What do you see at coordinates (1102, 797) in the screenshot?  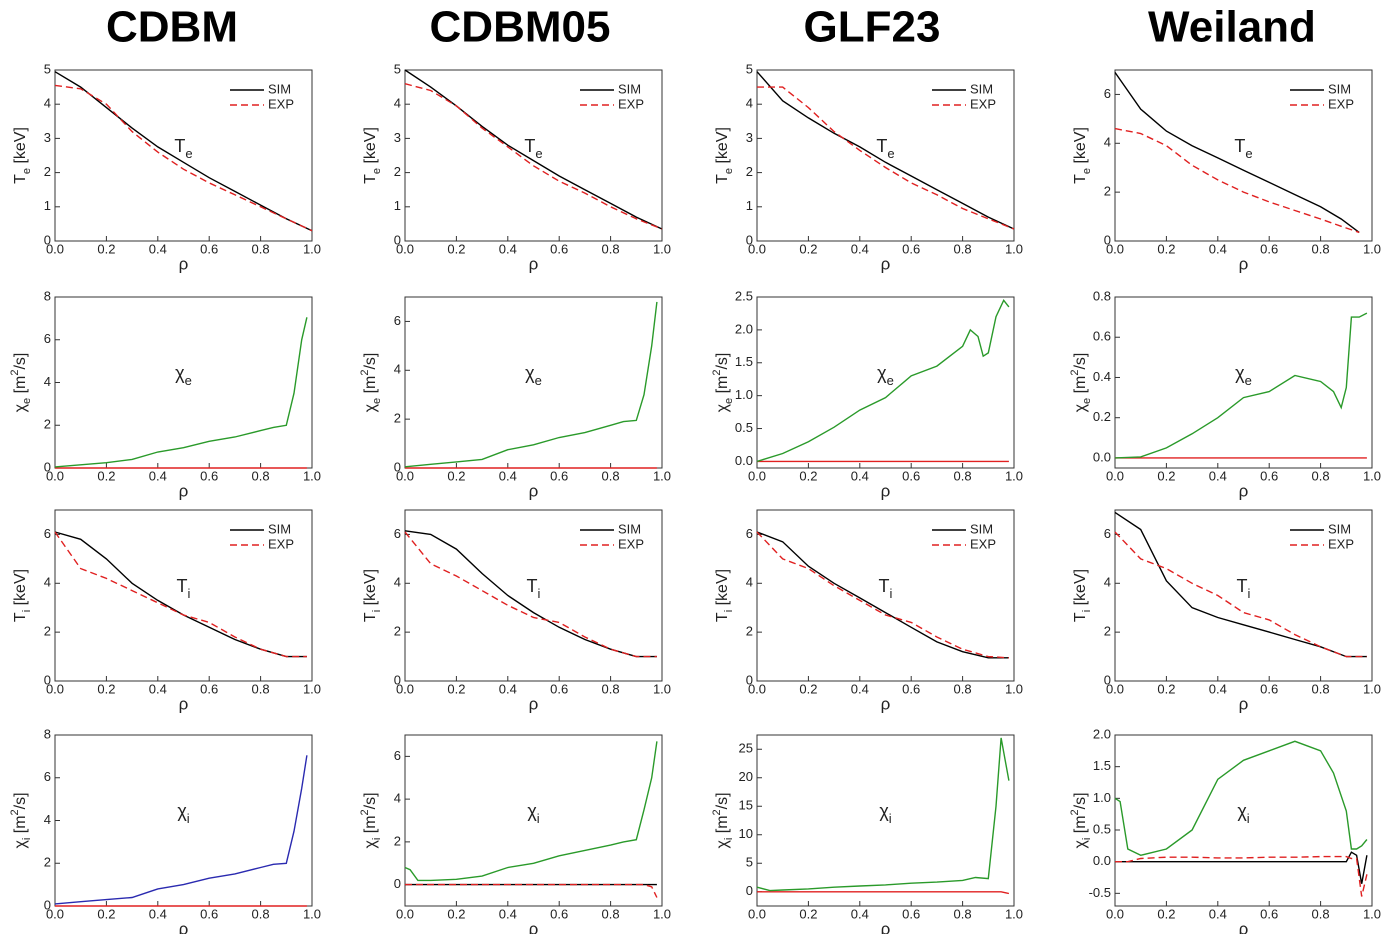 I see `y-tick-label: 1.0` at bounding box center [1102, 797].